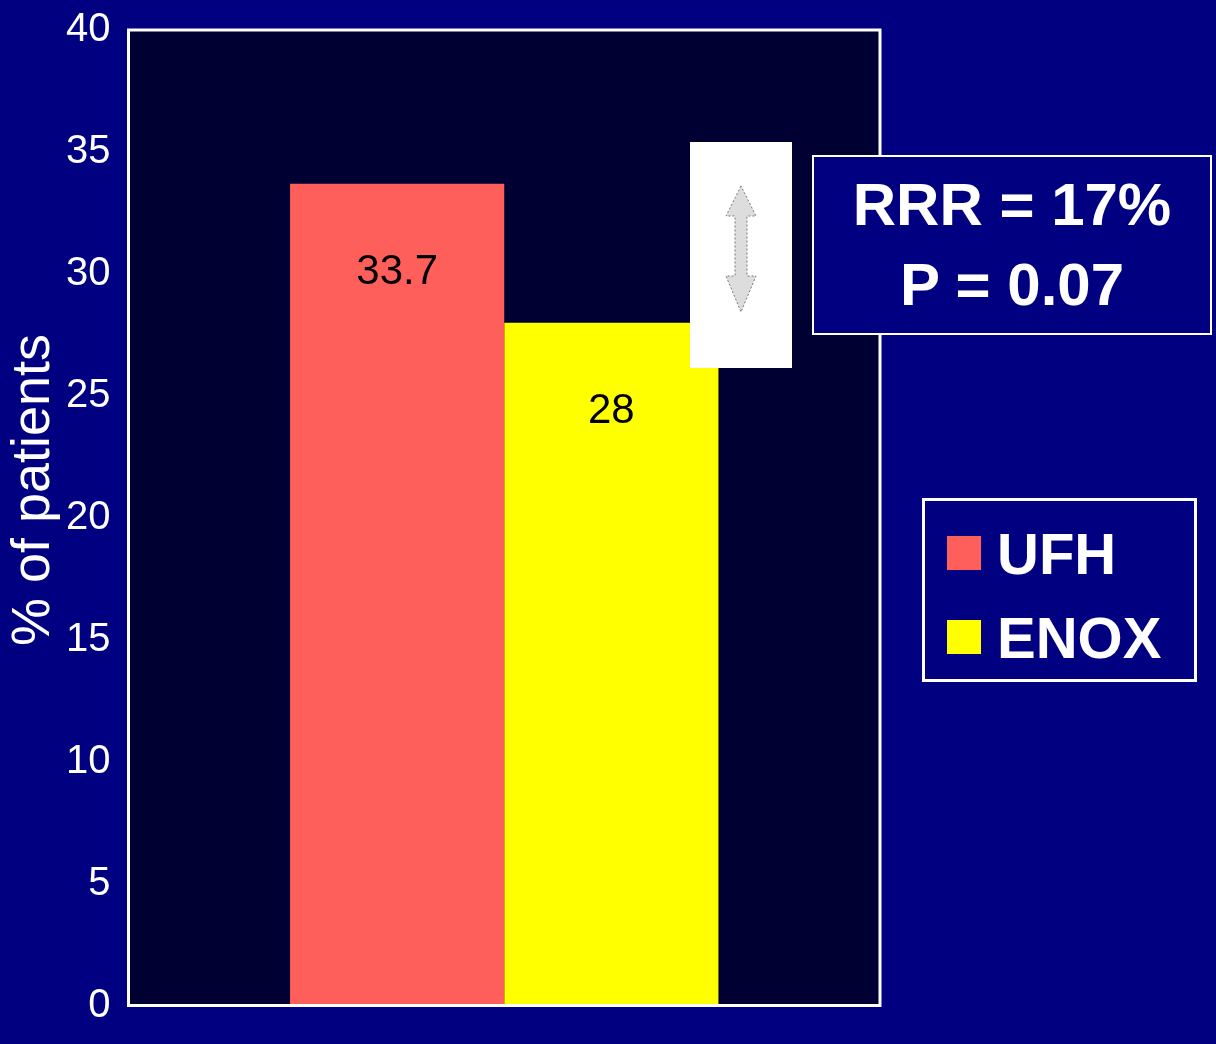 The width and height of the screenshot is (1216, 1044). What do you see at coordinates (88, 148) in the screenshot?
I see `y-tick-label: 35` at bounding box center [88, 148].